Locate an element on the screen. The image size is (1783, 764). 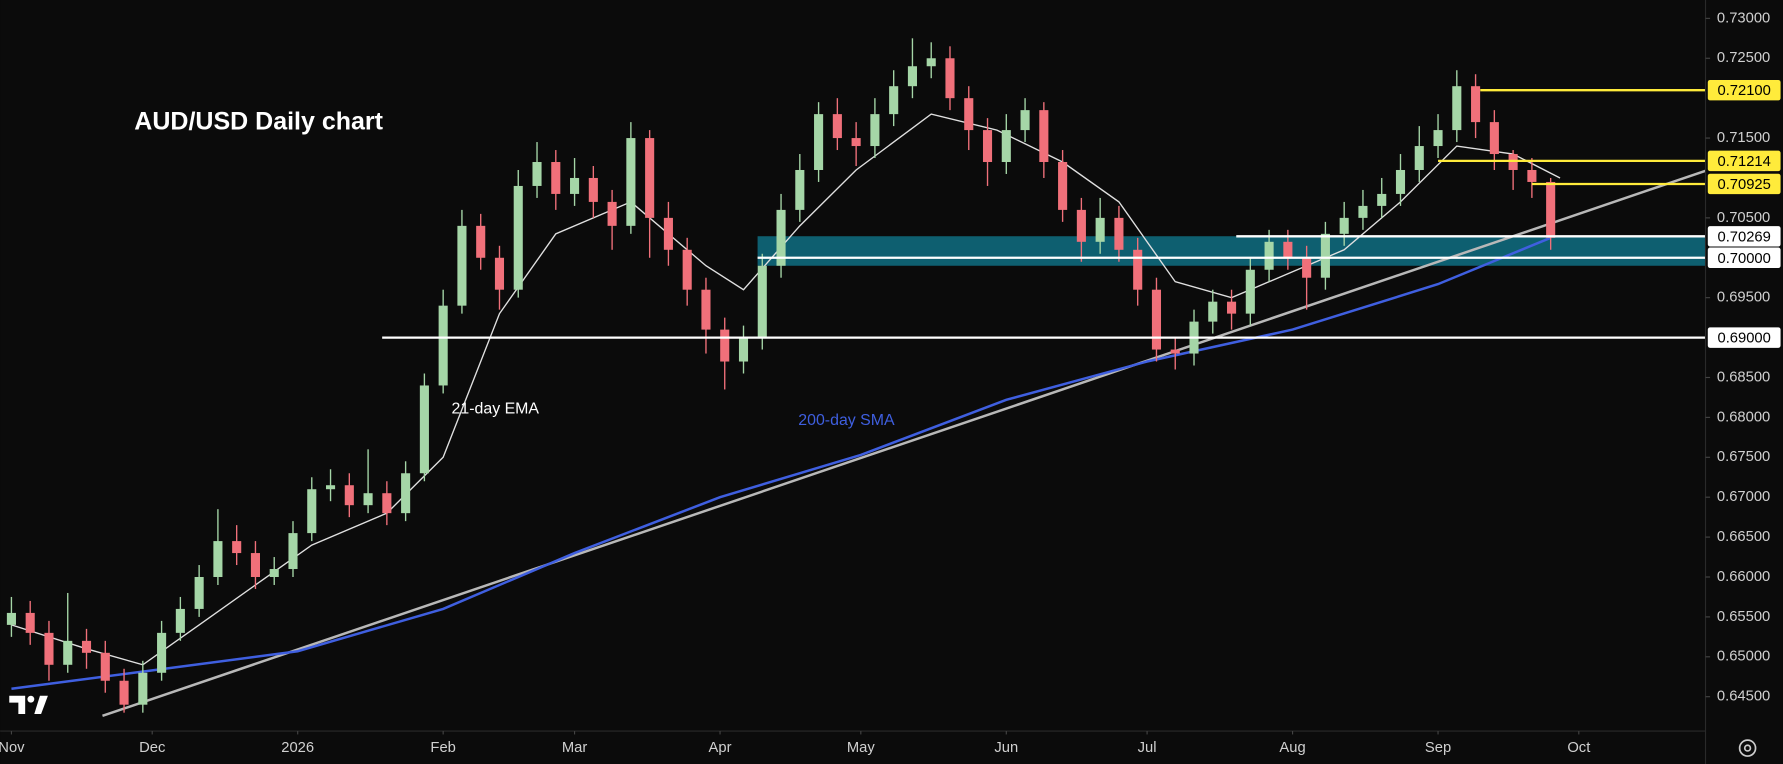
ema-label: 21-day EMA is located at coordinates (496, 408).